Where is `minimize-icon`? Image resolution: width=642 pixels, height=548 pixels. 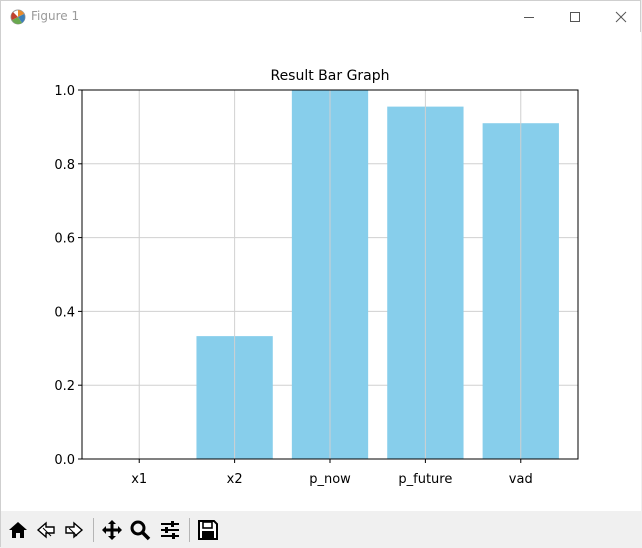 minimize-icon is located at coordinates (529, 17).